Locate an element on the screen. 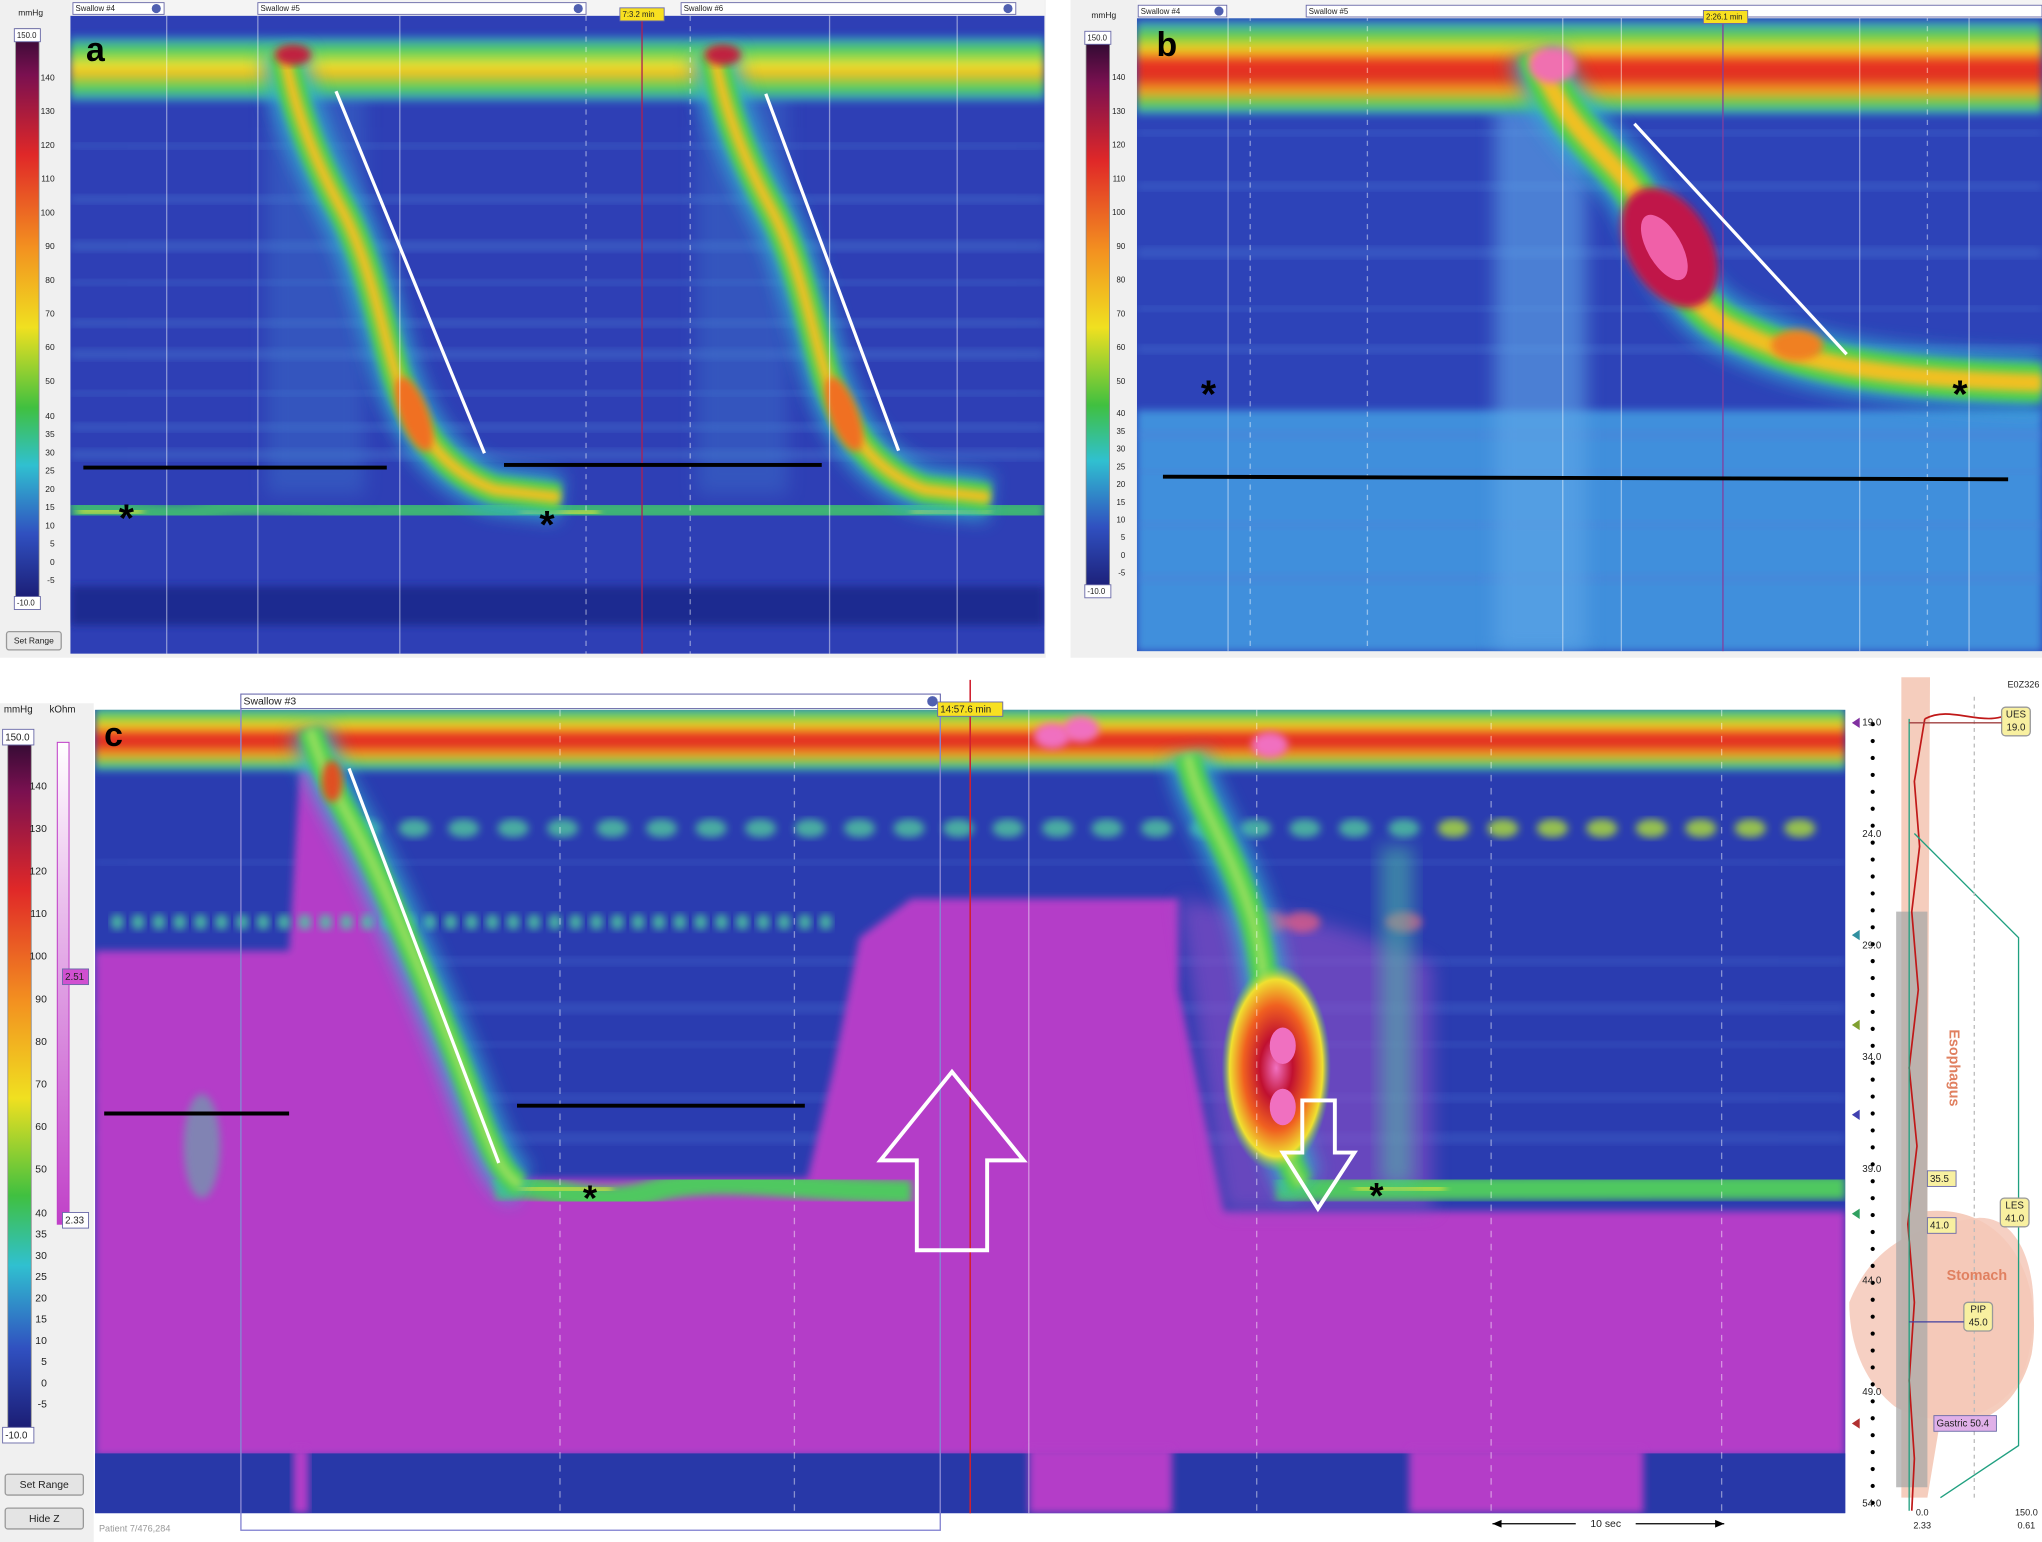 The height and width of the screenshot is (1542, 2042). les-tag-name: LES is located at coordinates (2014, 1206).